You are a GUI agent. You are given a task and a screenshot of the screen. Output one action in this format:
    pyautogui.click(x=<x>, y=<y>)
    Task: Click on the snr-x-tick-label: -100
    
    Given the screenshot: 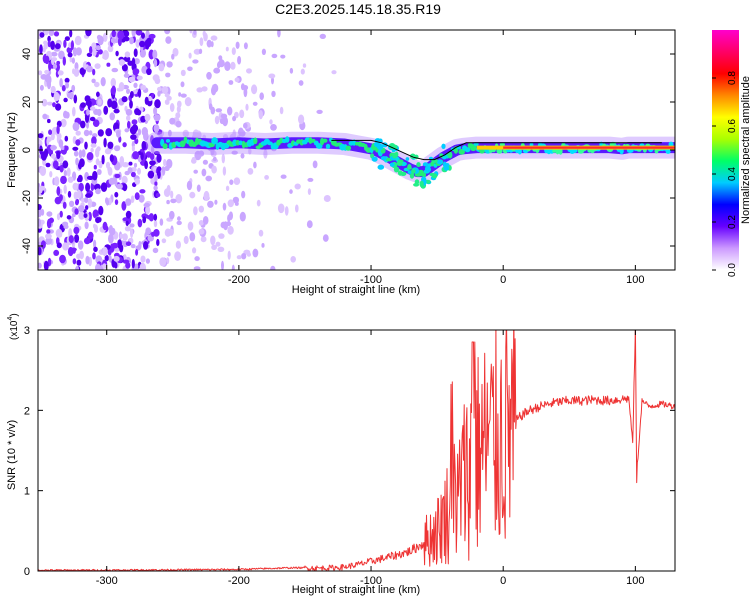 What is the action you would take?
    pyautogui.click(x=371, y=581)
    